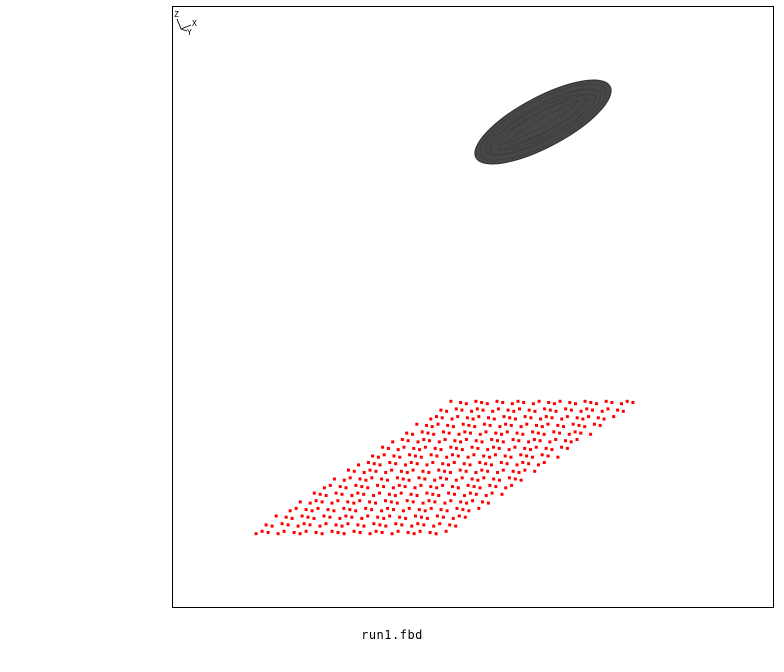 This screenshot has width=784, height=672. Describe the element at coordinates (176, 14) in the screenshot. I see `axis-label-z: Z` at that location.